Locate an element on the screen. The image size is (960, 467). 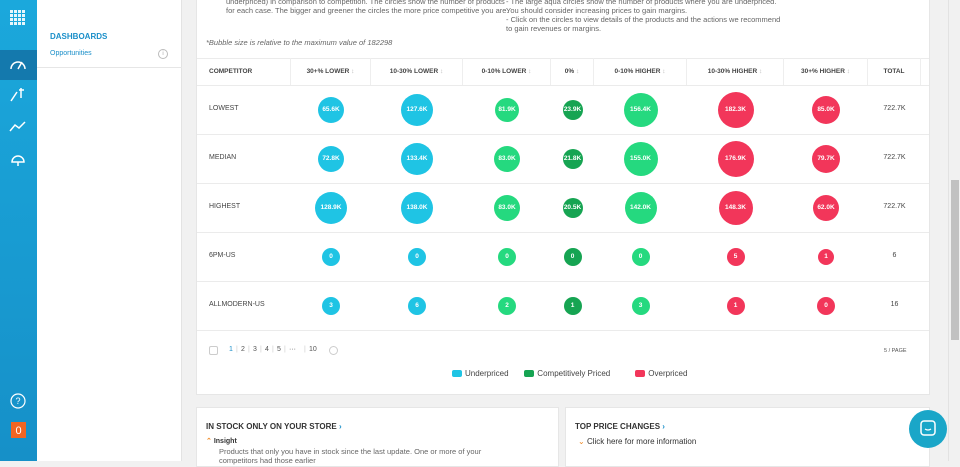
card-title: TOP PRICE CHANGES › is located at coordinates (620, 426).